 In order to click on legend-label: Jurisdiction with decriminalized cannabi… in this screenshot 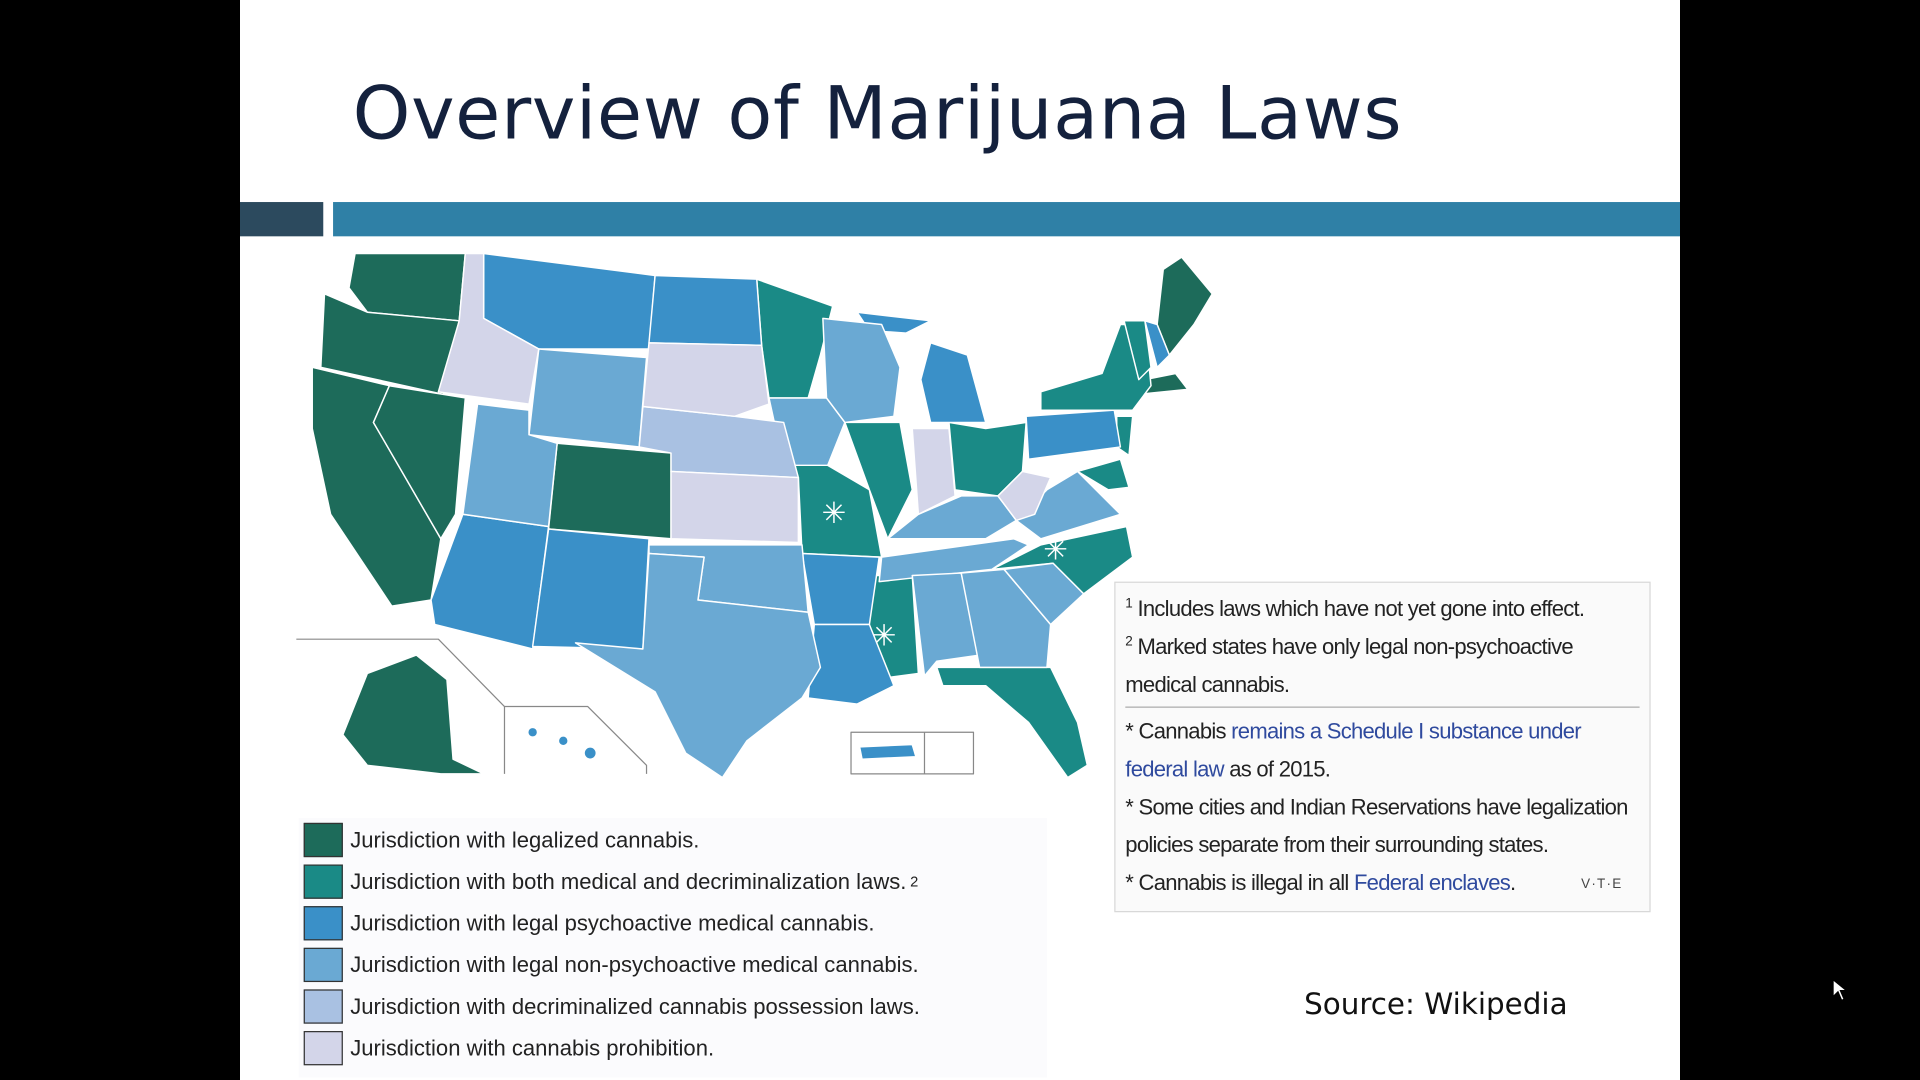, I will do `click(635, 1006)`.